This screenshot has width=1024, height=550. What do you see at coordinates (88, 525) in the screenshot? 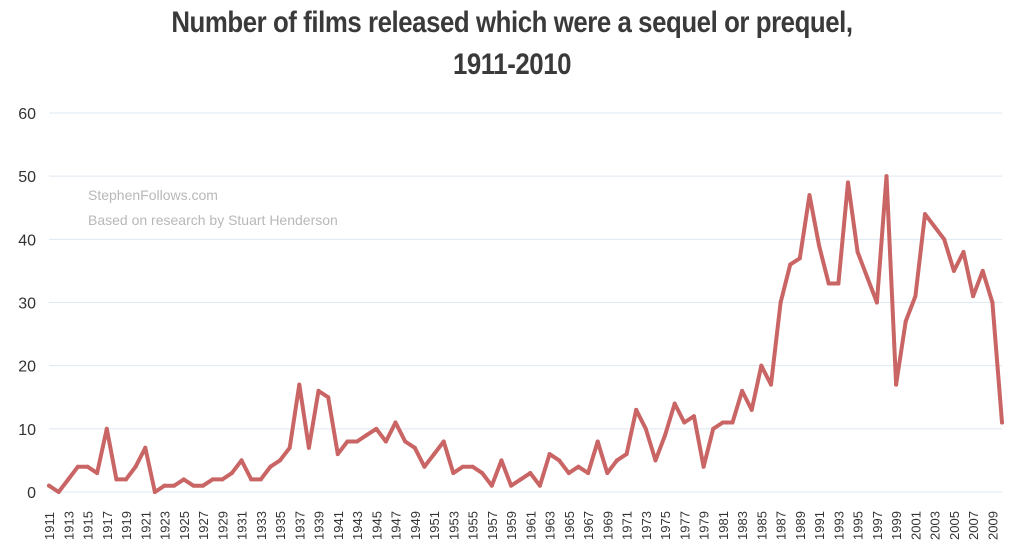
I see `x-tick-label: 1915` at bounding box center [88, 525].